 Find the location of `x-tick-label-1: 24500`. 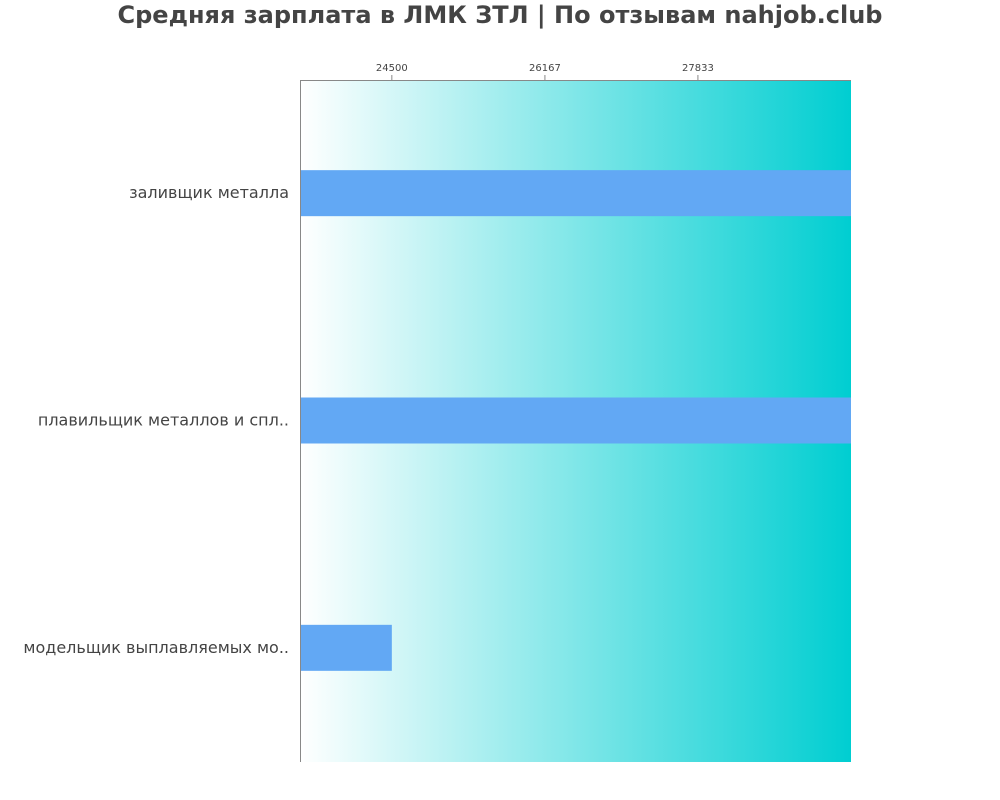

x-tick-label-1: 24500 is located at coordinates (392, 68).